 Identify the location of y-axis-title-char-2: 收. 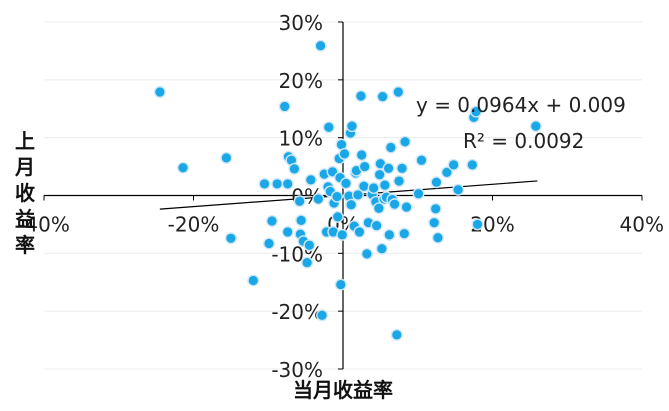
(25, 193).